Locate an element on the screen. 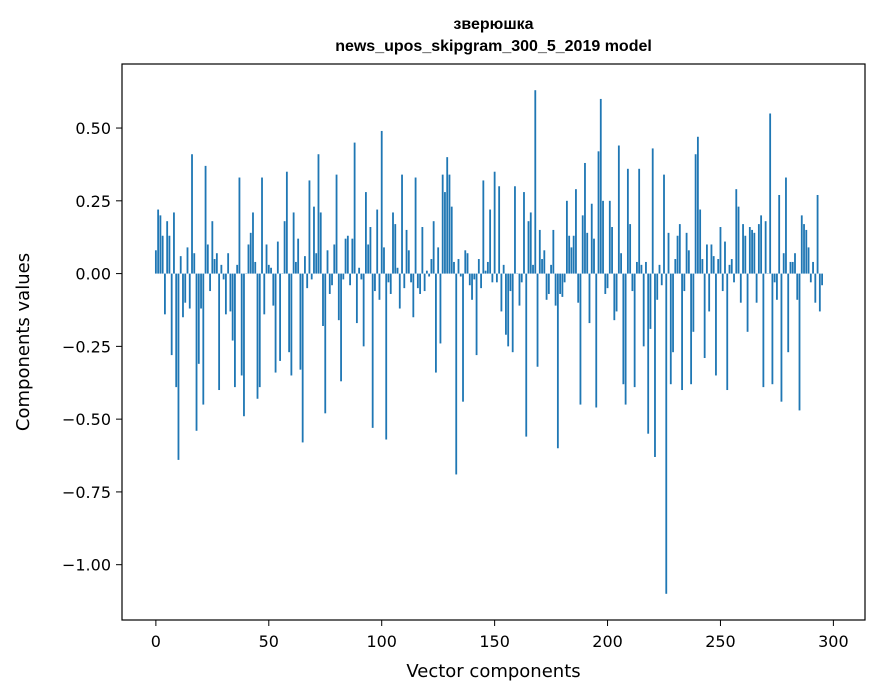  y-tick-label-4: 0.00 is located at coordinates (93, 274).